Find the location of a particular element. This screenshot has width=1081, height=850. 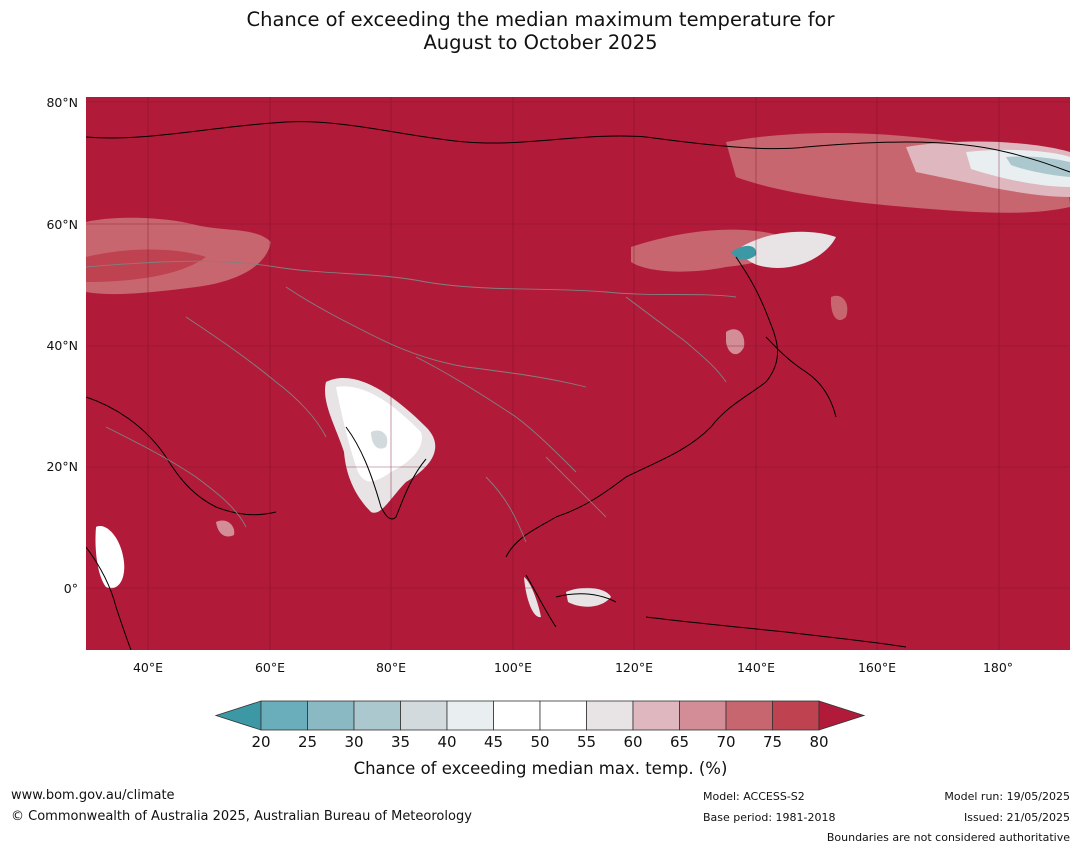

lat-label-60n: 60°N is located at coordinates (62, 224).